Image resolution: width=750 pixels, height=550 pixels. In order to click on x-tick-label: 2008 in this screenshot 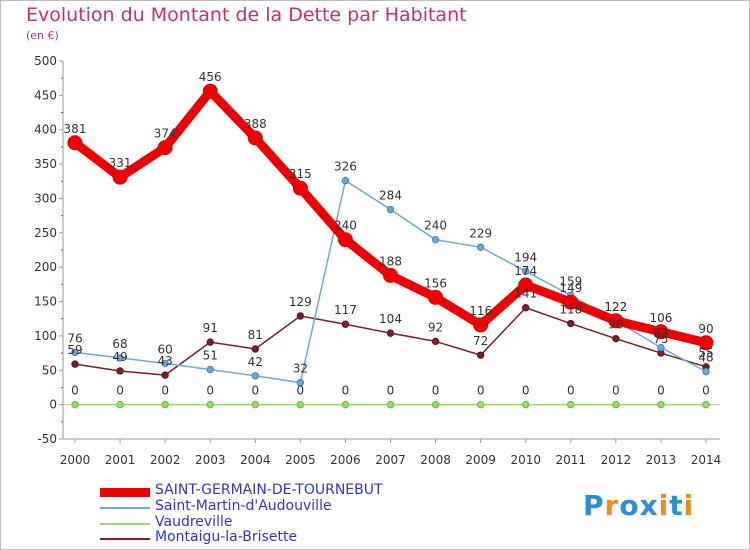, I will do `click(435, 460)`.